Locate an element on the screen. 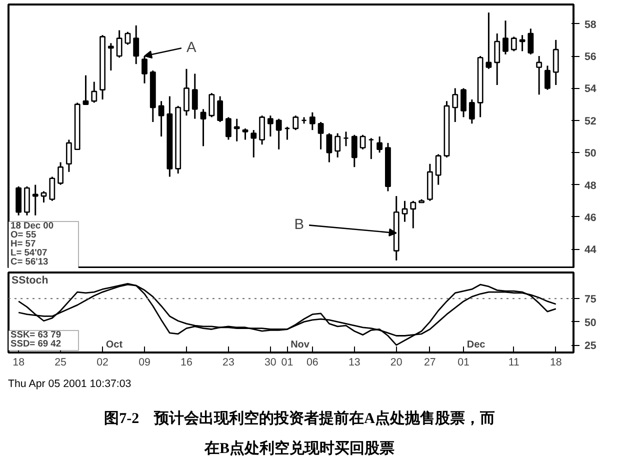 The width and height of the screenshot is (619, 473). annotation: Oct is located at coordinates (115, 345).